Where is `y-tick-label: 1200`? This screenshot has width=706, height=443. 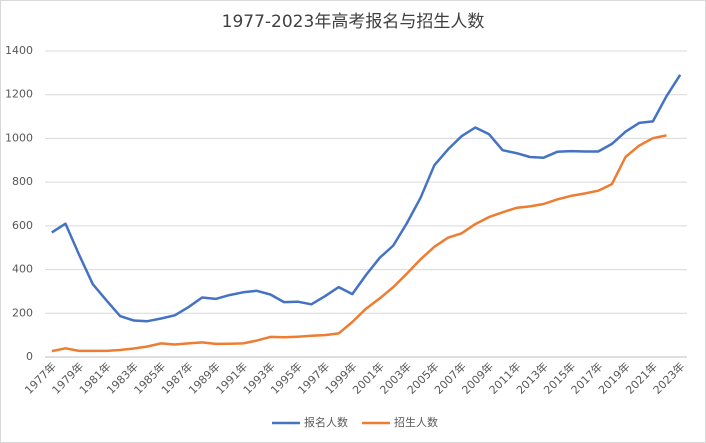
y-tick-label: 1200 is located at coordinates (19, 94).